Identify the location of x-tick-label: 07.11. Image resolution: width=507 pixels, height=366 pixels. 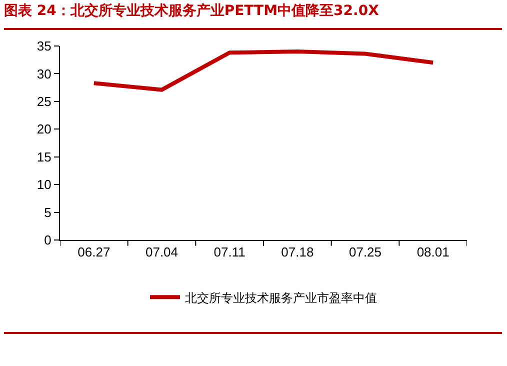
(230, 252).